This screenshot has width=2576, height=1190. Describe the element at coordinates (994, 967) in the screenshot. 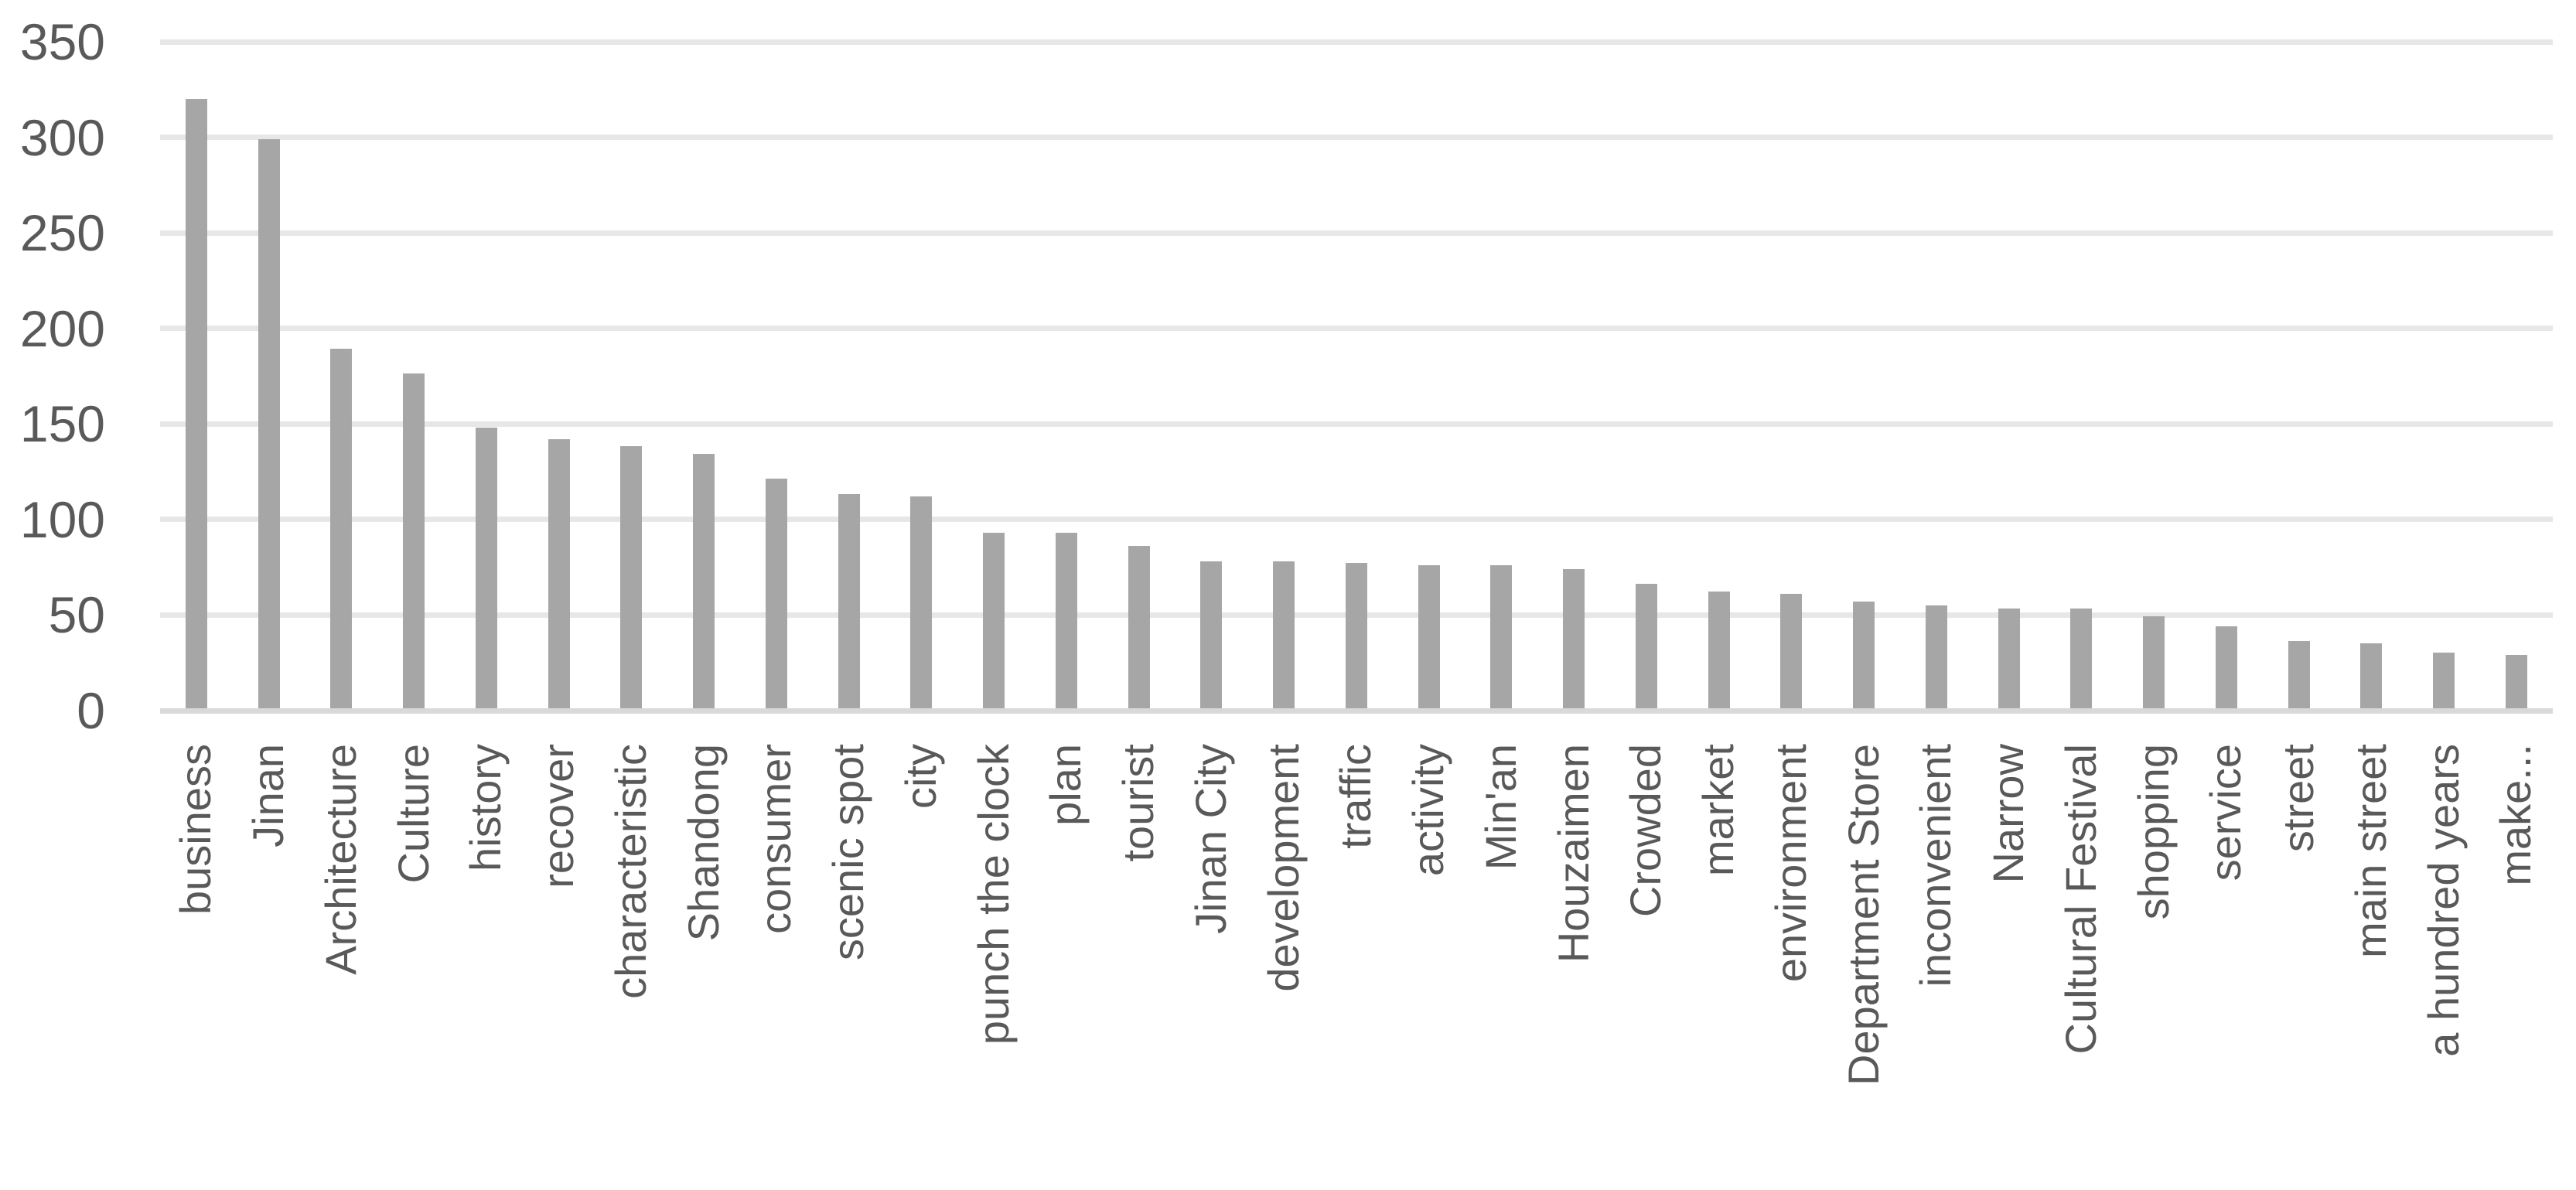

I see `x-label-slot: punch the clock` at that location.